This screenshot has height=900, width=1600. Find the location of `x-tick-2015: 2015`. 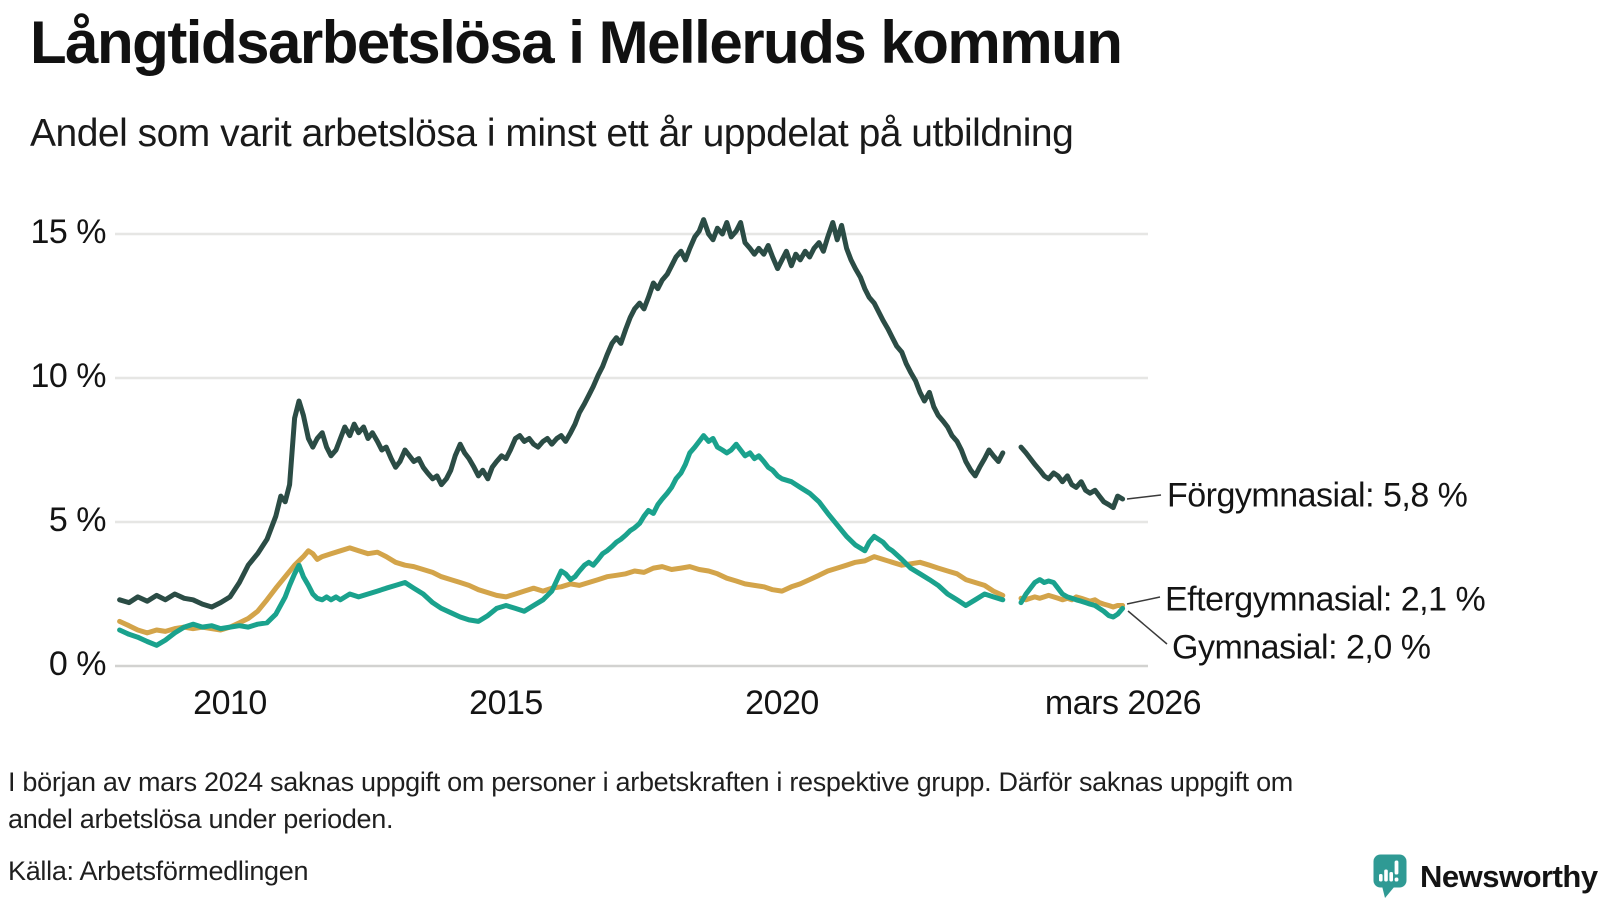

x-tick-2015: 2015 is located at coordinates (506, 703).